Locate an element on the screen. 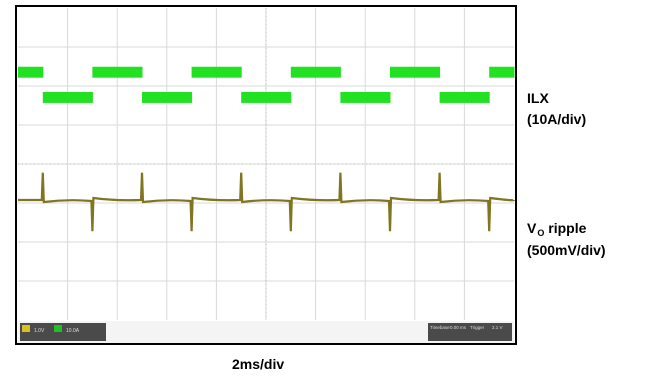  vo-scale-label: (500mV/div) is located at coordinates (566, 250).